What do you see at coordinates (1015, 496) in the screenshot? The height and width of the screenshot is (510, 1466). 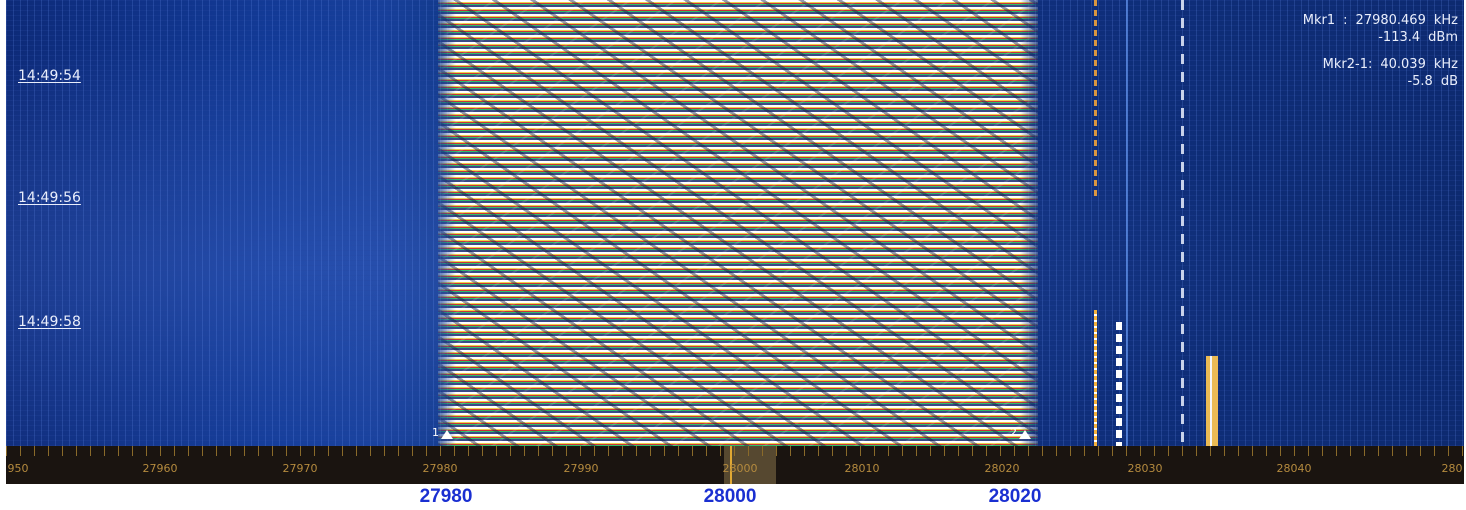 I see `annotation-label-28020: 28020` at bounding box center [1015, 496].